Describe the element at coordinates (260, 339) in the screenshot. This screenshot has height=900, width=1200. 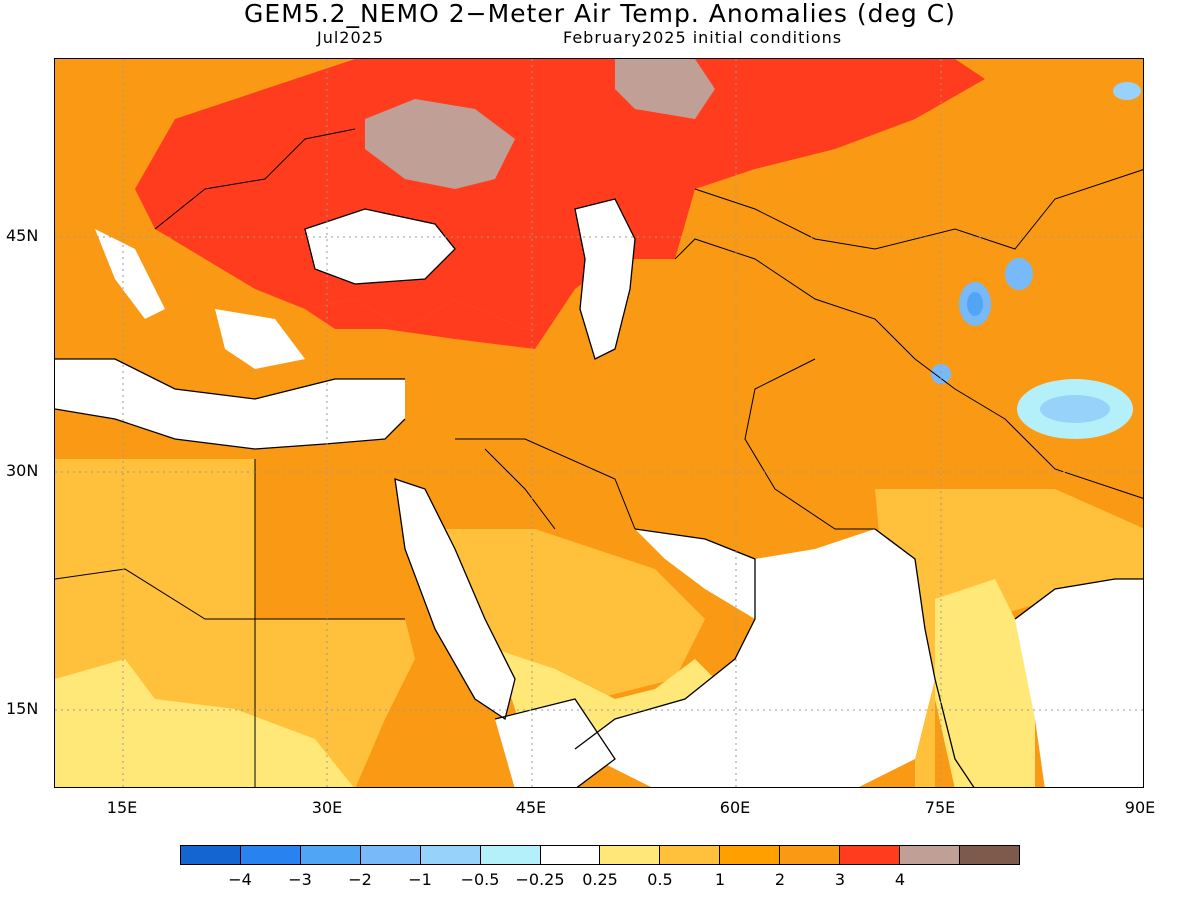
I see `sea-aegean` at that location.